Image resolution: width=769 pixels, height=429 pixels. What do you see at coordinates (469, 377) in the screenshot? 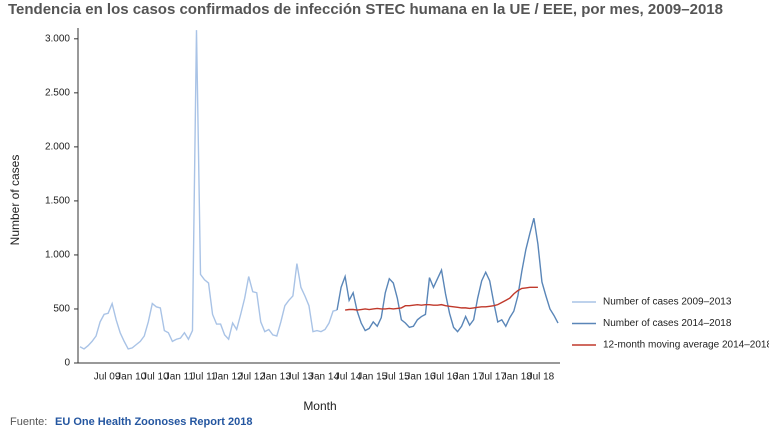
I see `x-tick-label: Jan 17` at bounding box center [469, 377].